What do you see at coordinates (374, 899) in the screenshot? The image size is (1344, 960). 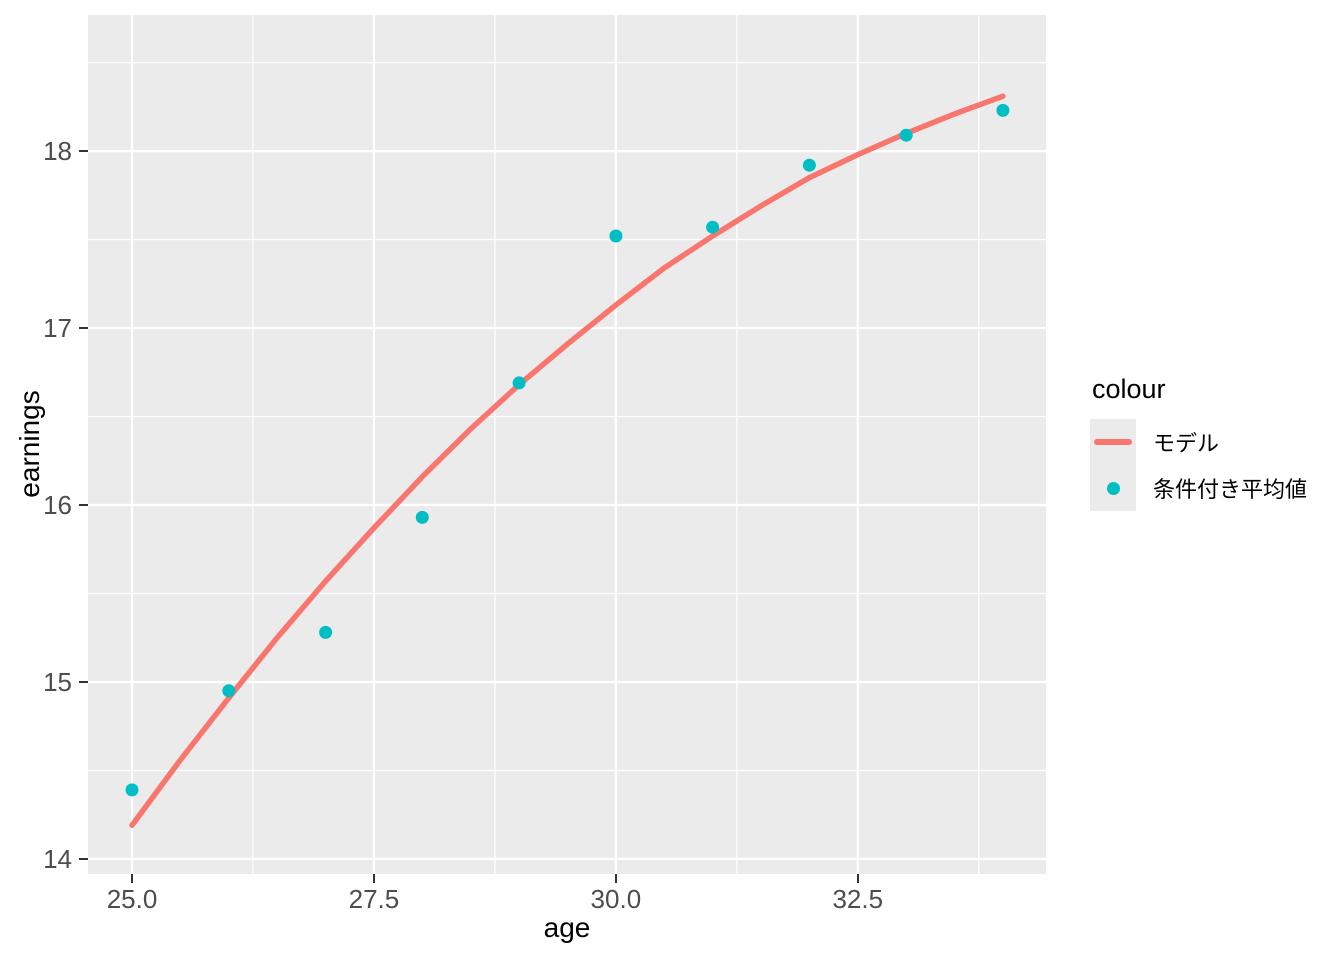 I see `x-tick-label: 27.5` at bounding box center [374, 899].